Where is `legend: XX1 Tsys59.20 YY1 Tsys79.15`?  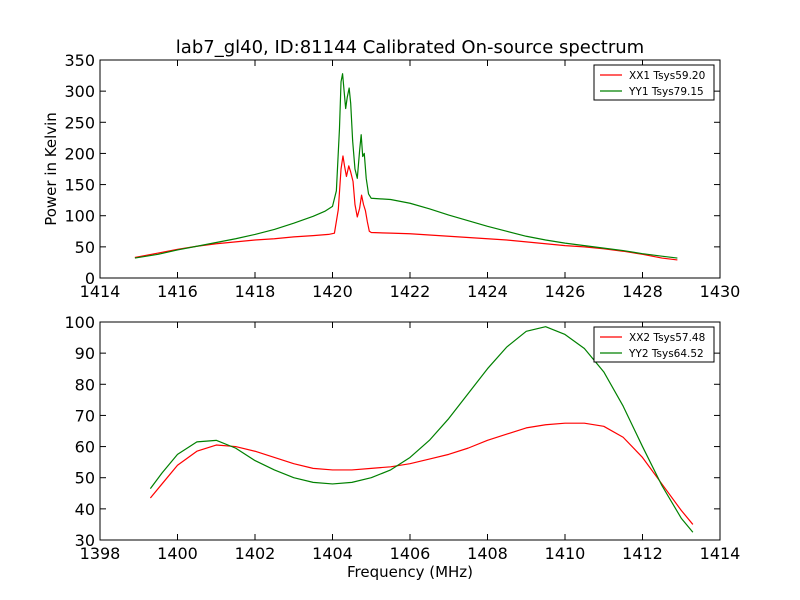
legend: XX1 Tsys59.20 YY1 Tsys79.15 is located at coordinates (654, 82).